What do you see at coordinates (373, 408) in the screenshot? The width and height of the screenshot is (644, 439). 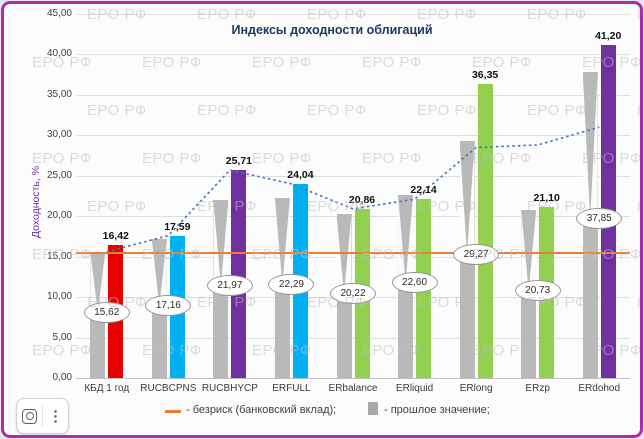 I see `past-value-swatch` at bounding box center [373, 408].